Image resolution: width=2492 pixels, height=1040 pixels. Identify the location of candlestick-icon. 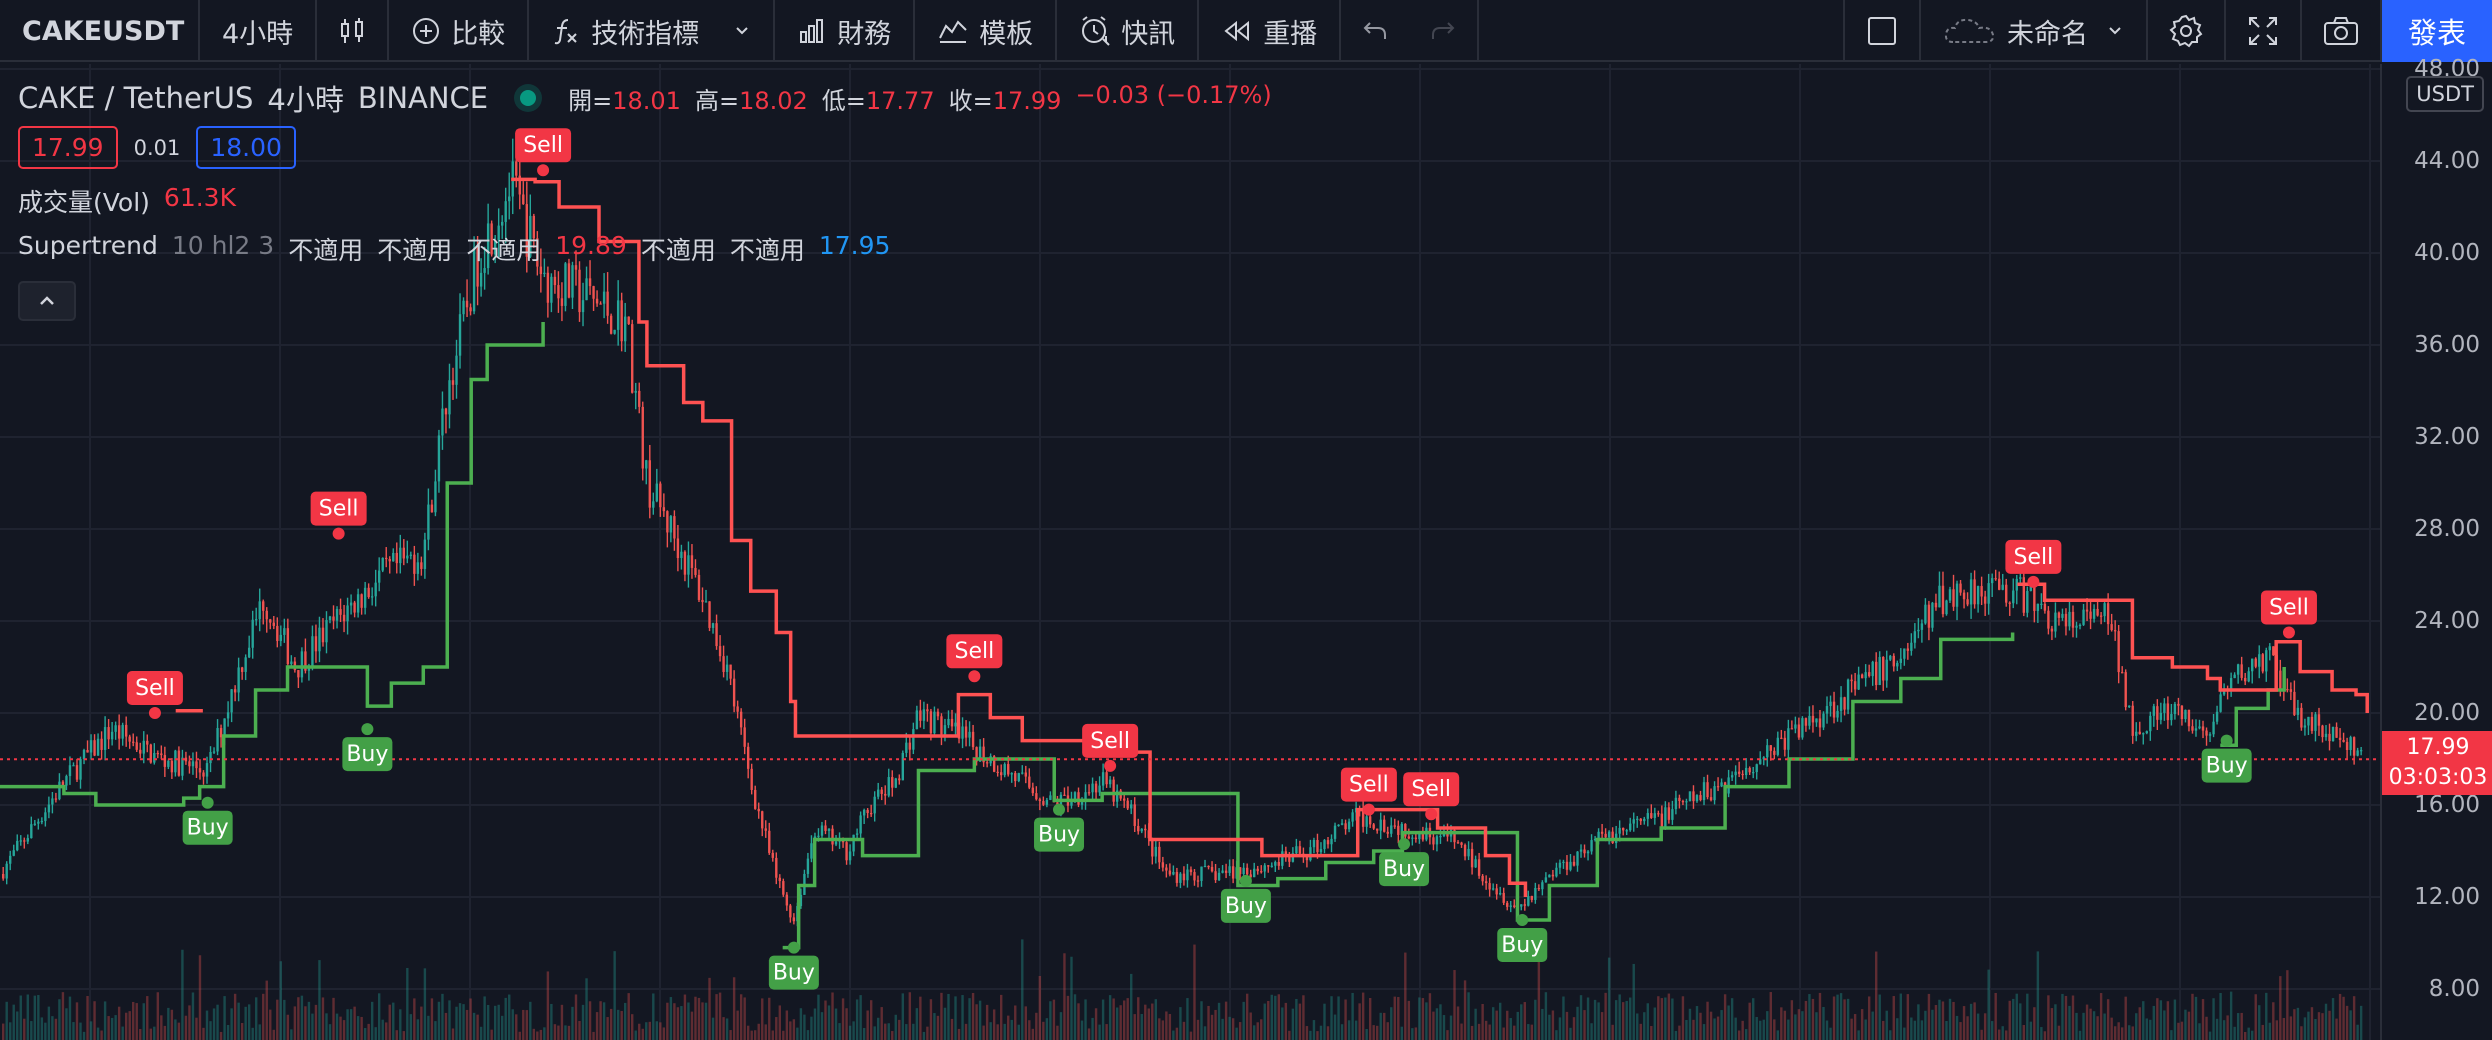
(352, 30).